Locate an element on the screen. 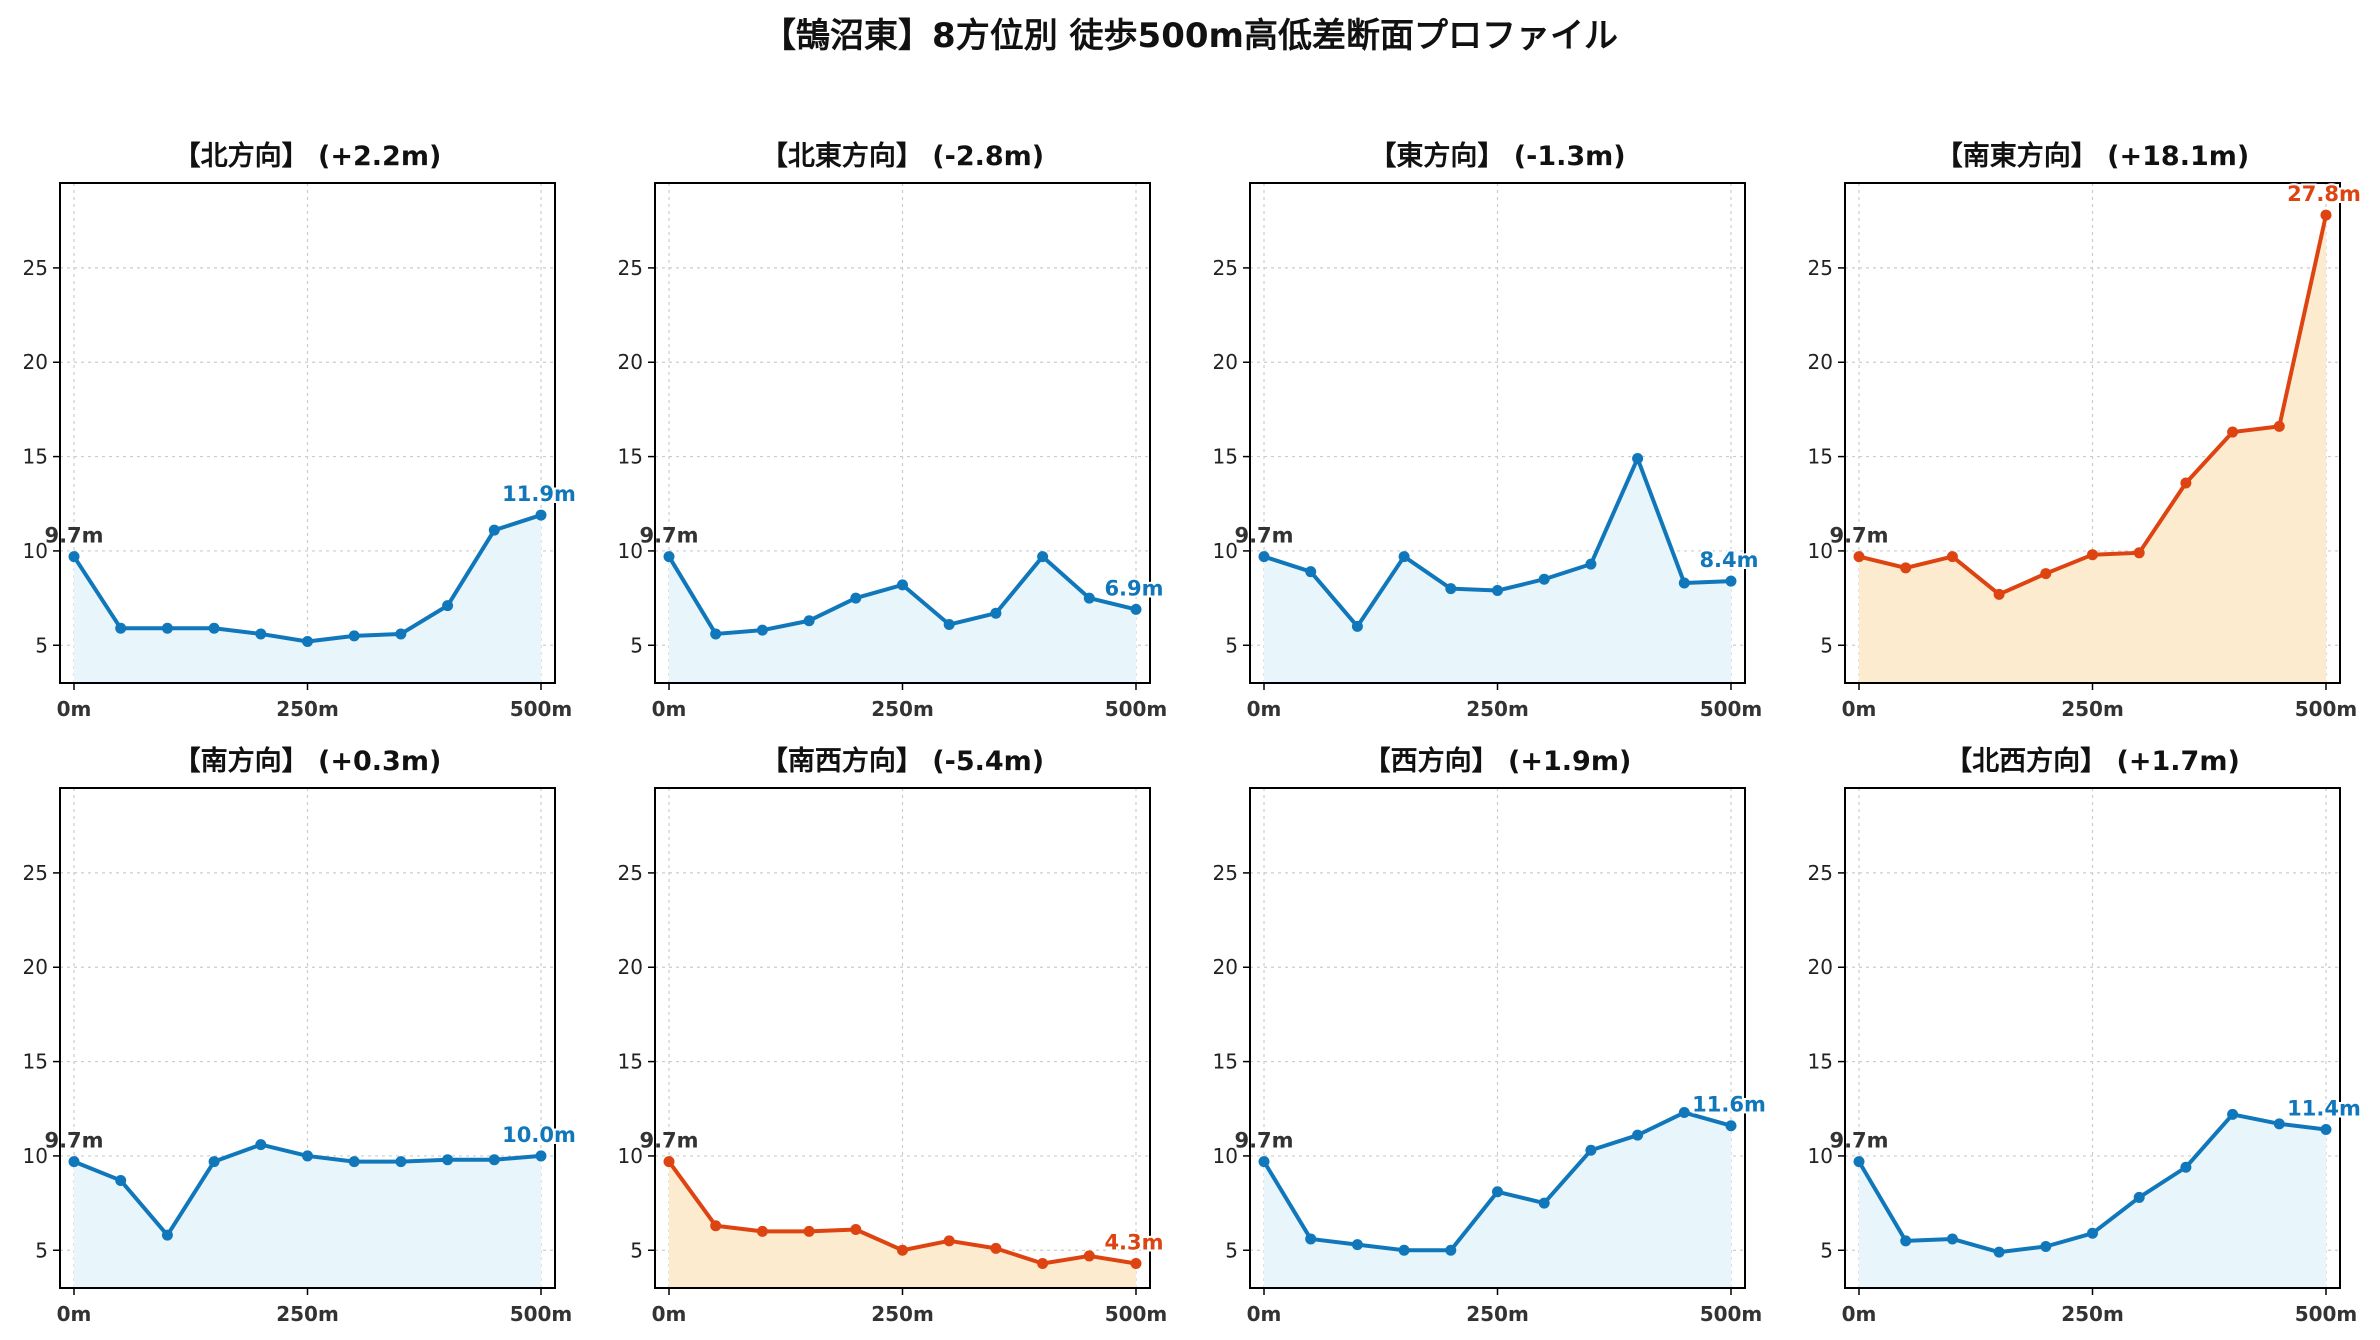 Image resolution: width=2380 pixels, height=1340 pixels. end-elevation-label: 11.9m is located at coordinates (539, 494).